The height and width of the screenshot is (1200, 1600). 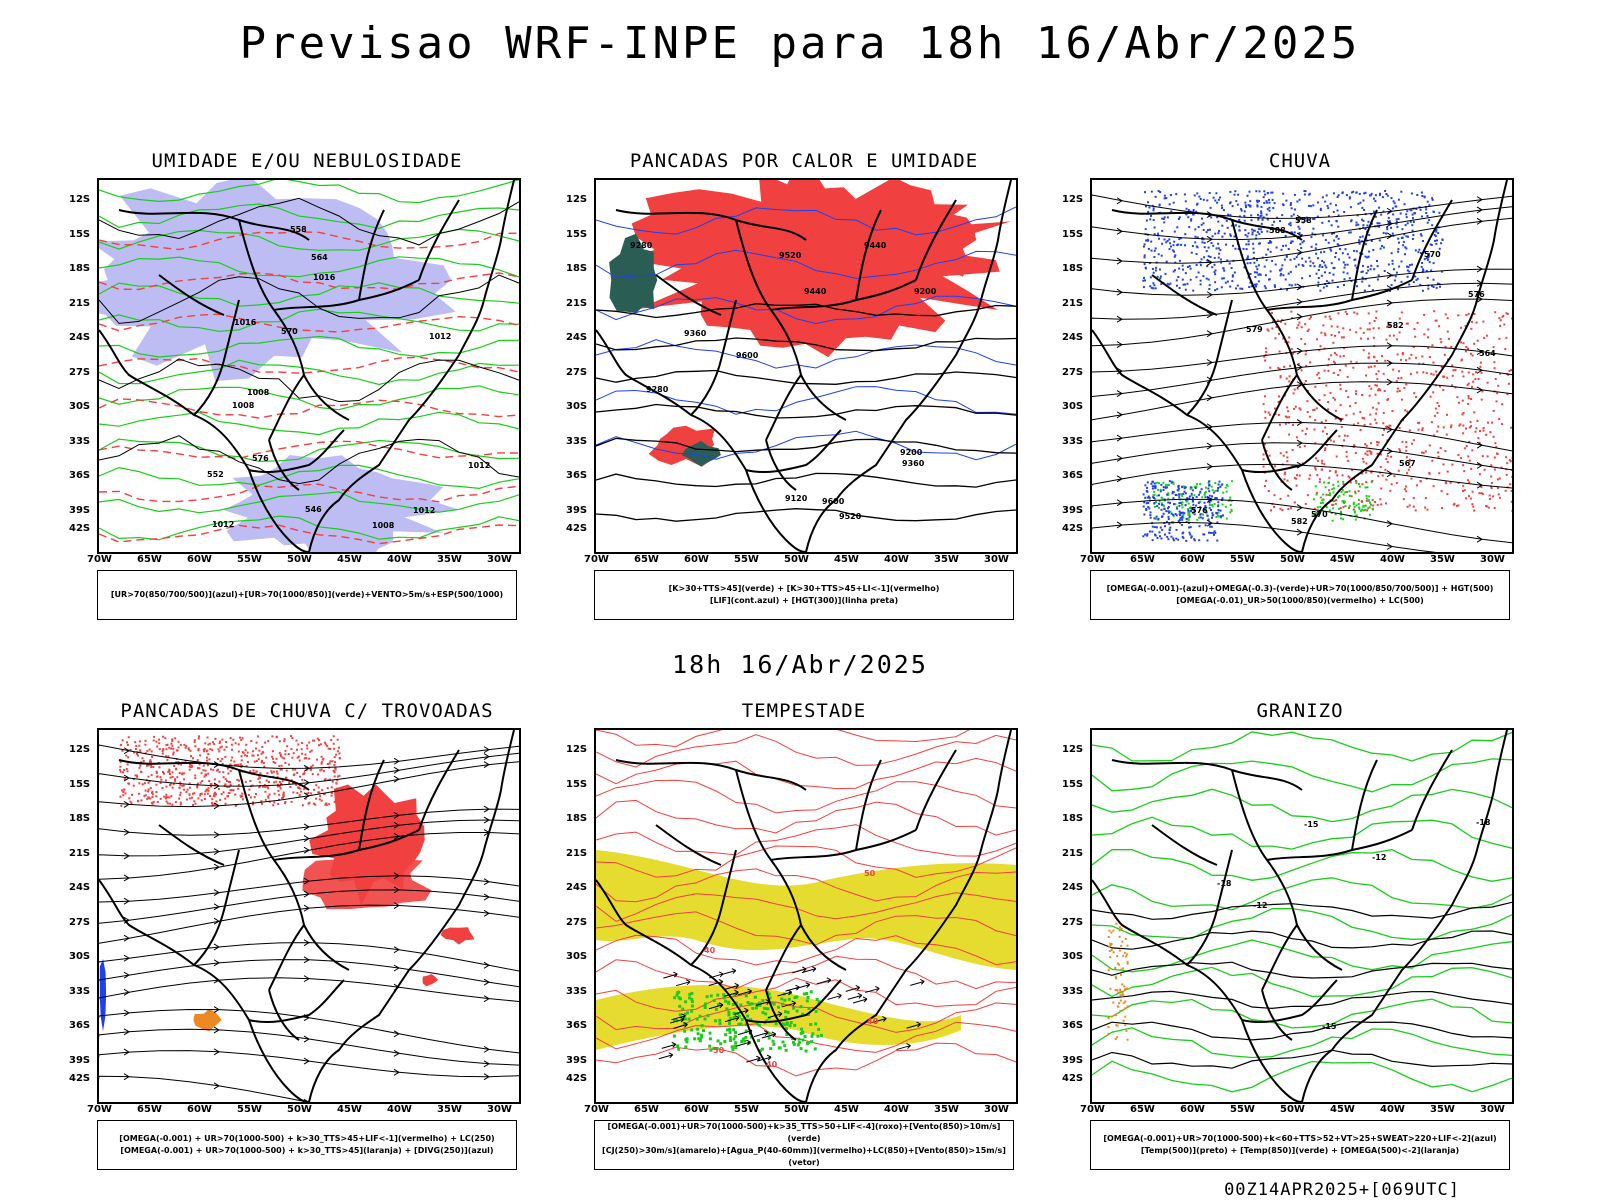 I want to click on contour-label: 50, so click(x=870, y=873).